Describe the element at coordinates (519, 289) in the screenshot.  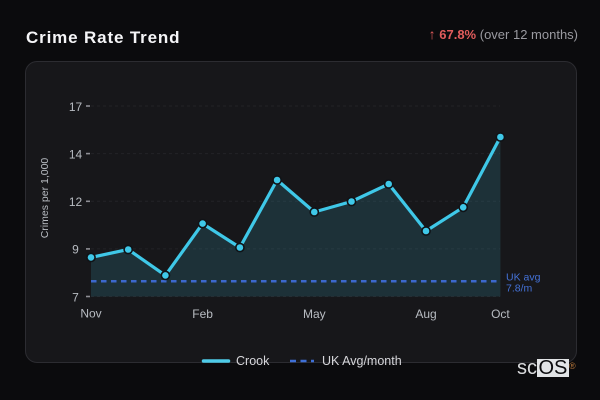
I see `svg-text: 7.8/m` at that location.